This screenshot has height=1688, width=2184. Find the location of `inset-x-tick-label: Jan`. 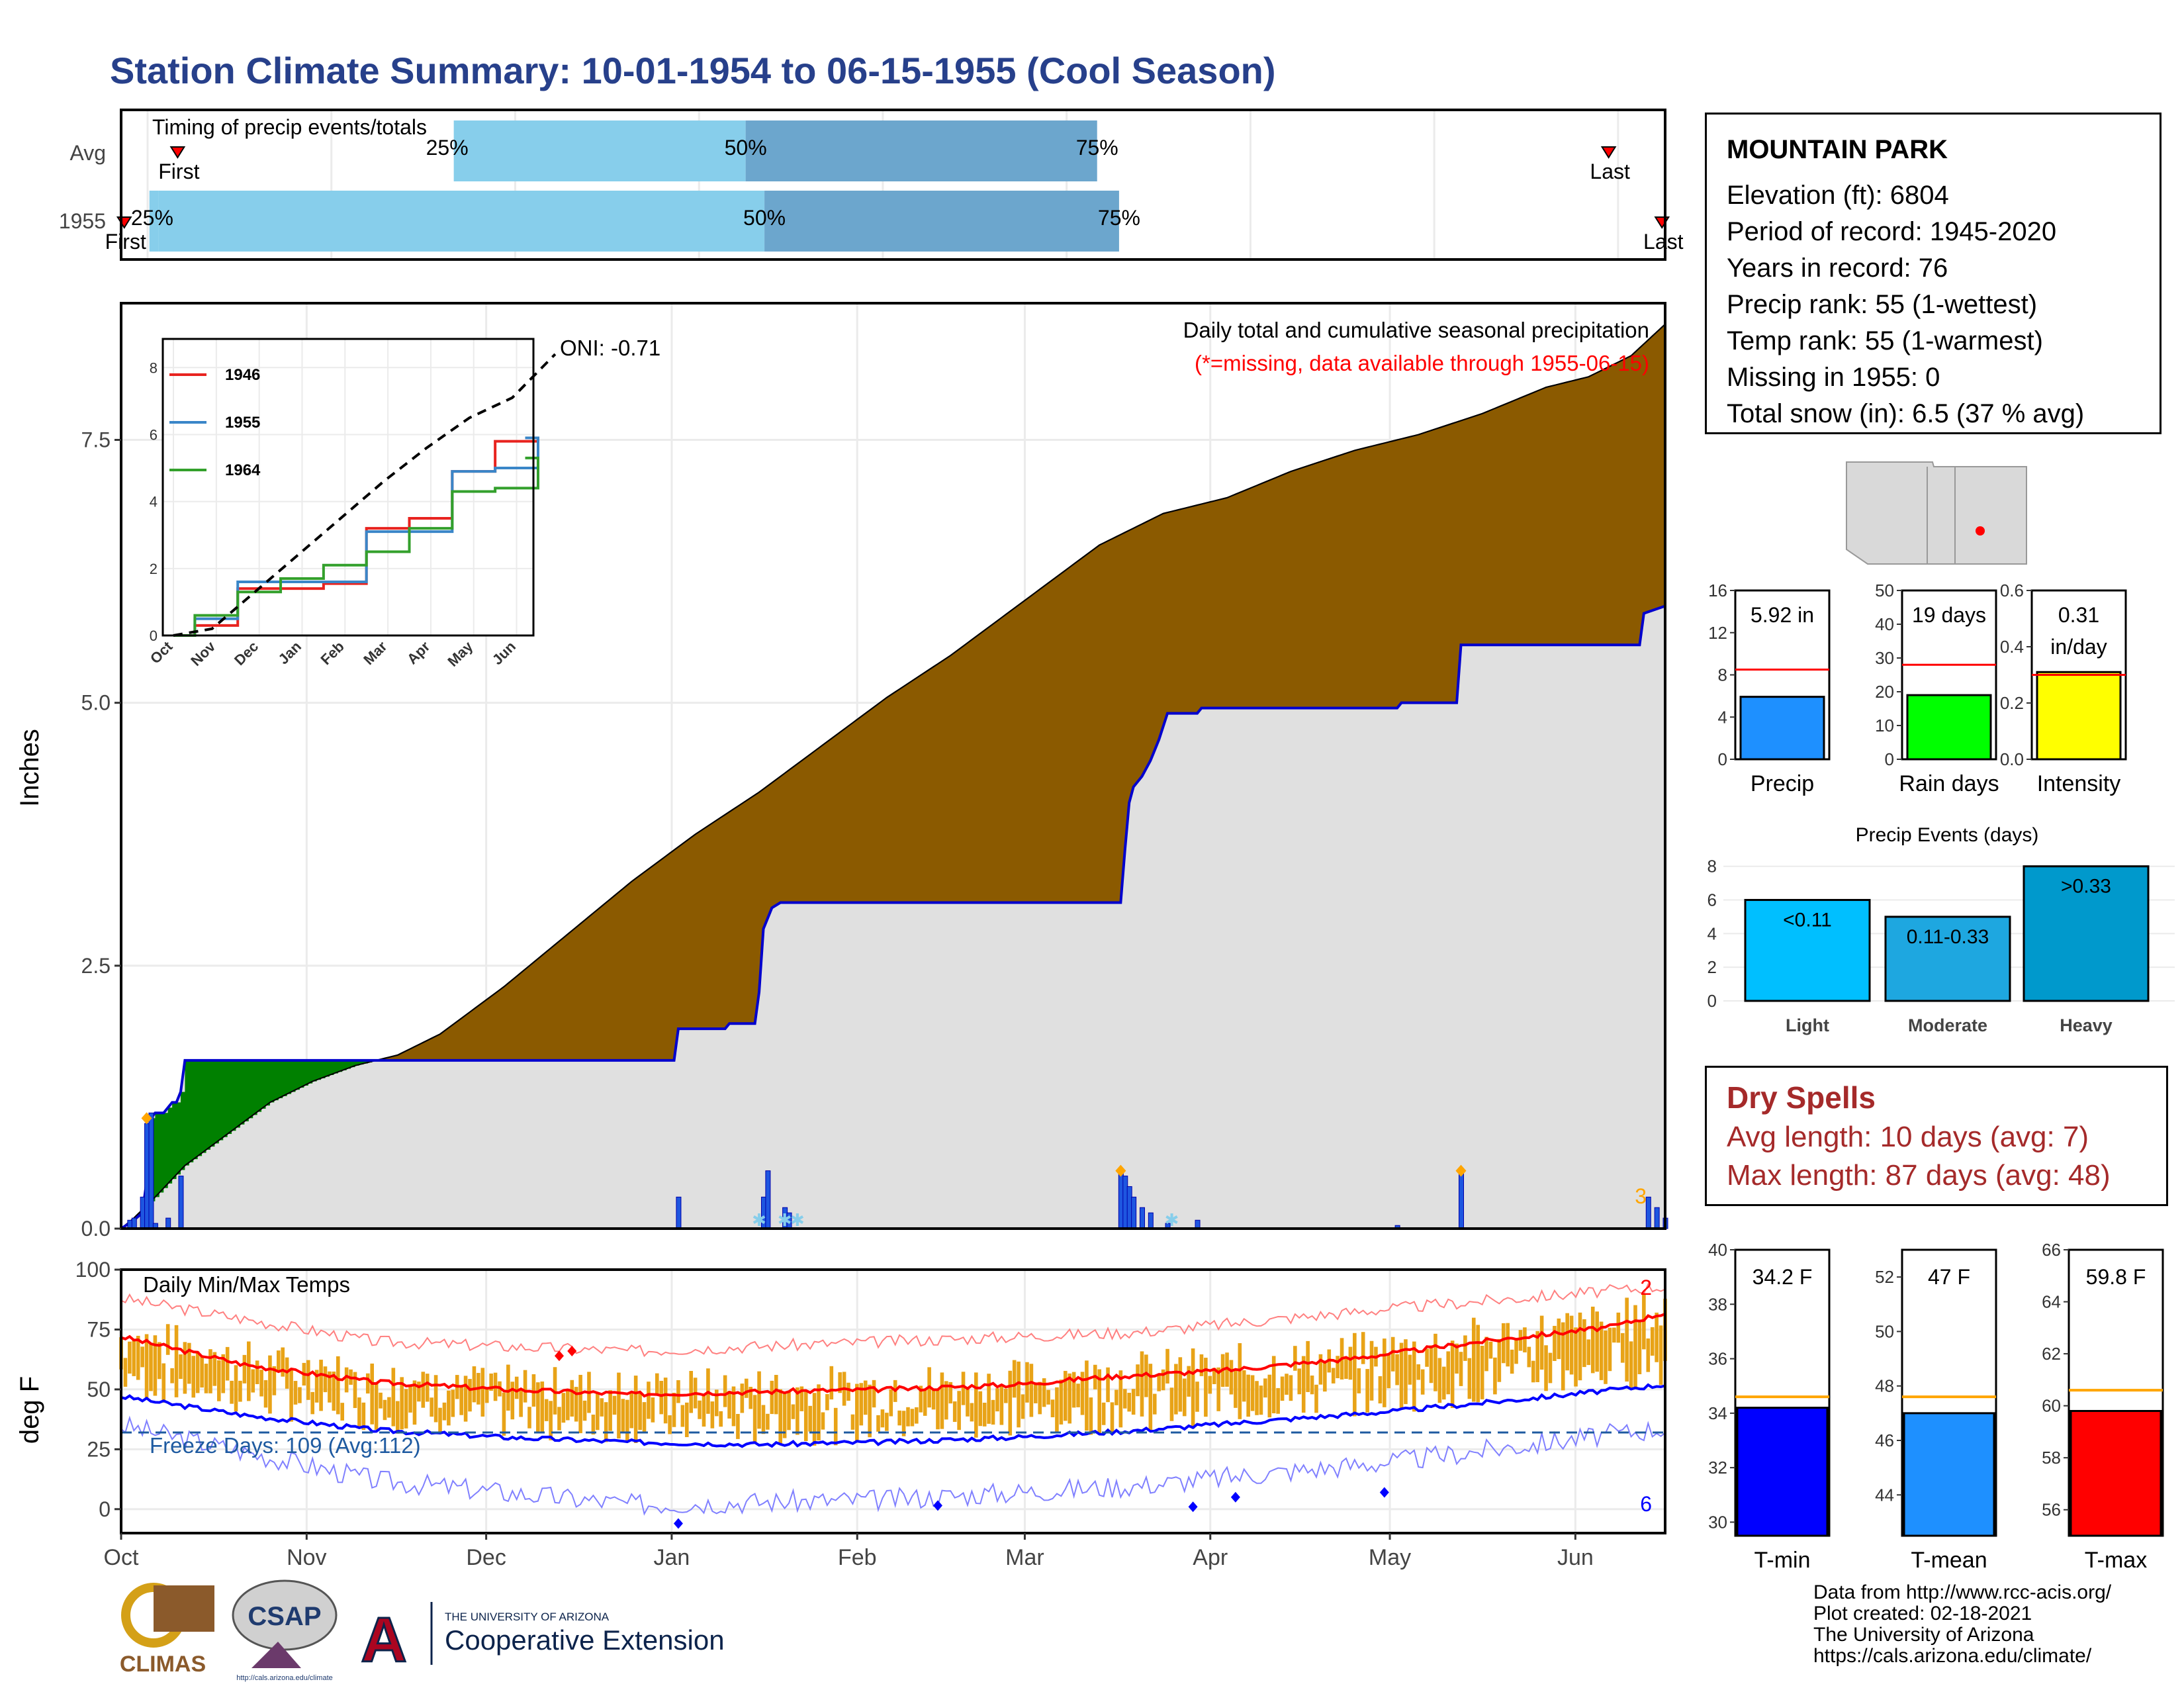

inset-x-tick-label: Jan is located at coordinates (289, 652).